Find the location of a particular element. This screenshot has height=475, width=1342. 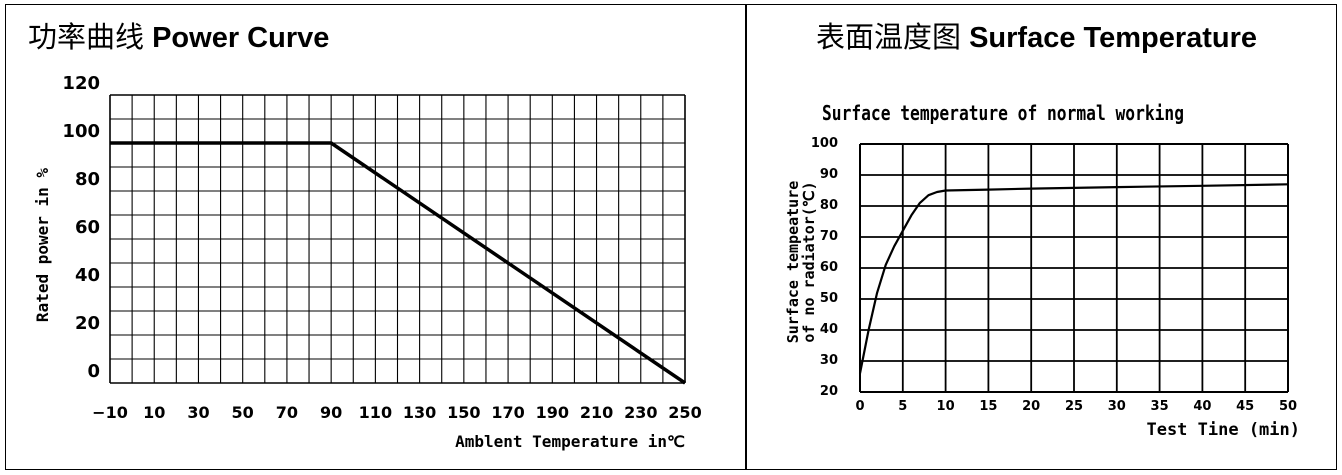

power-y-tick-label: 20 is located at coordinates (87, 323).